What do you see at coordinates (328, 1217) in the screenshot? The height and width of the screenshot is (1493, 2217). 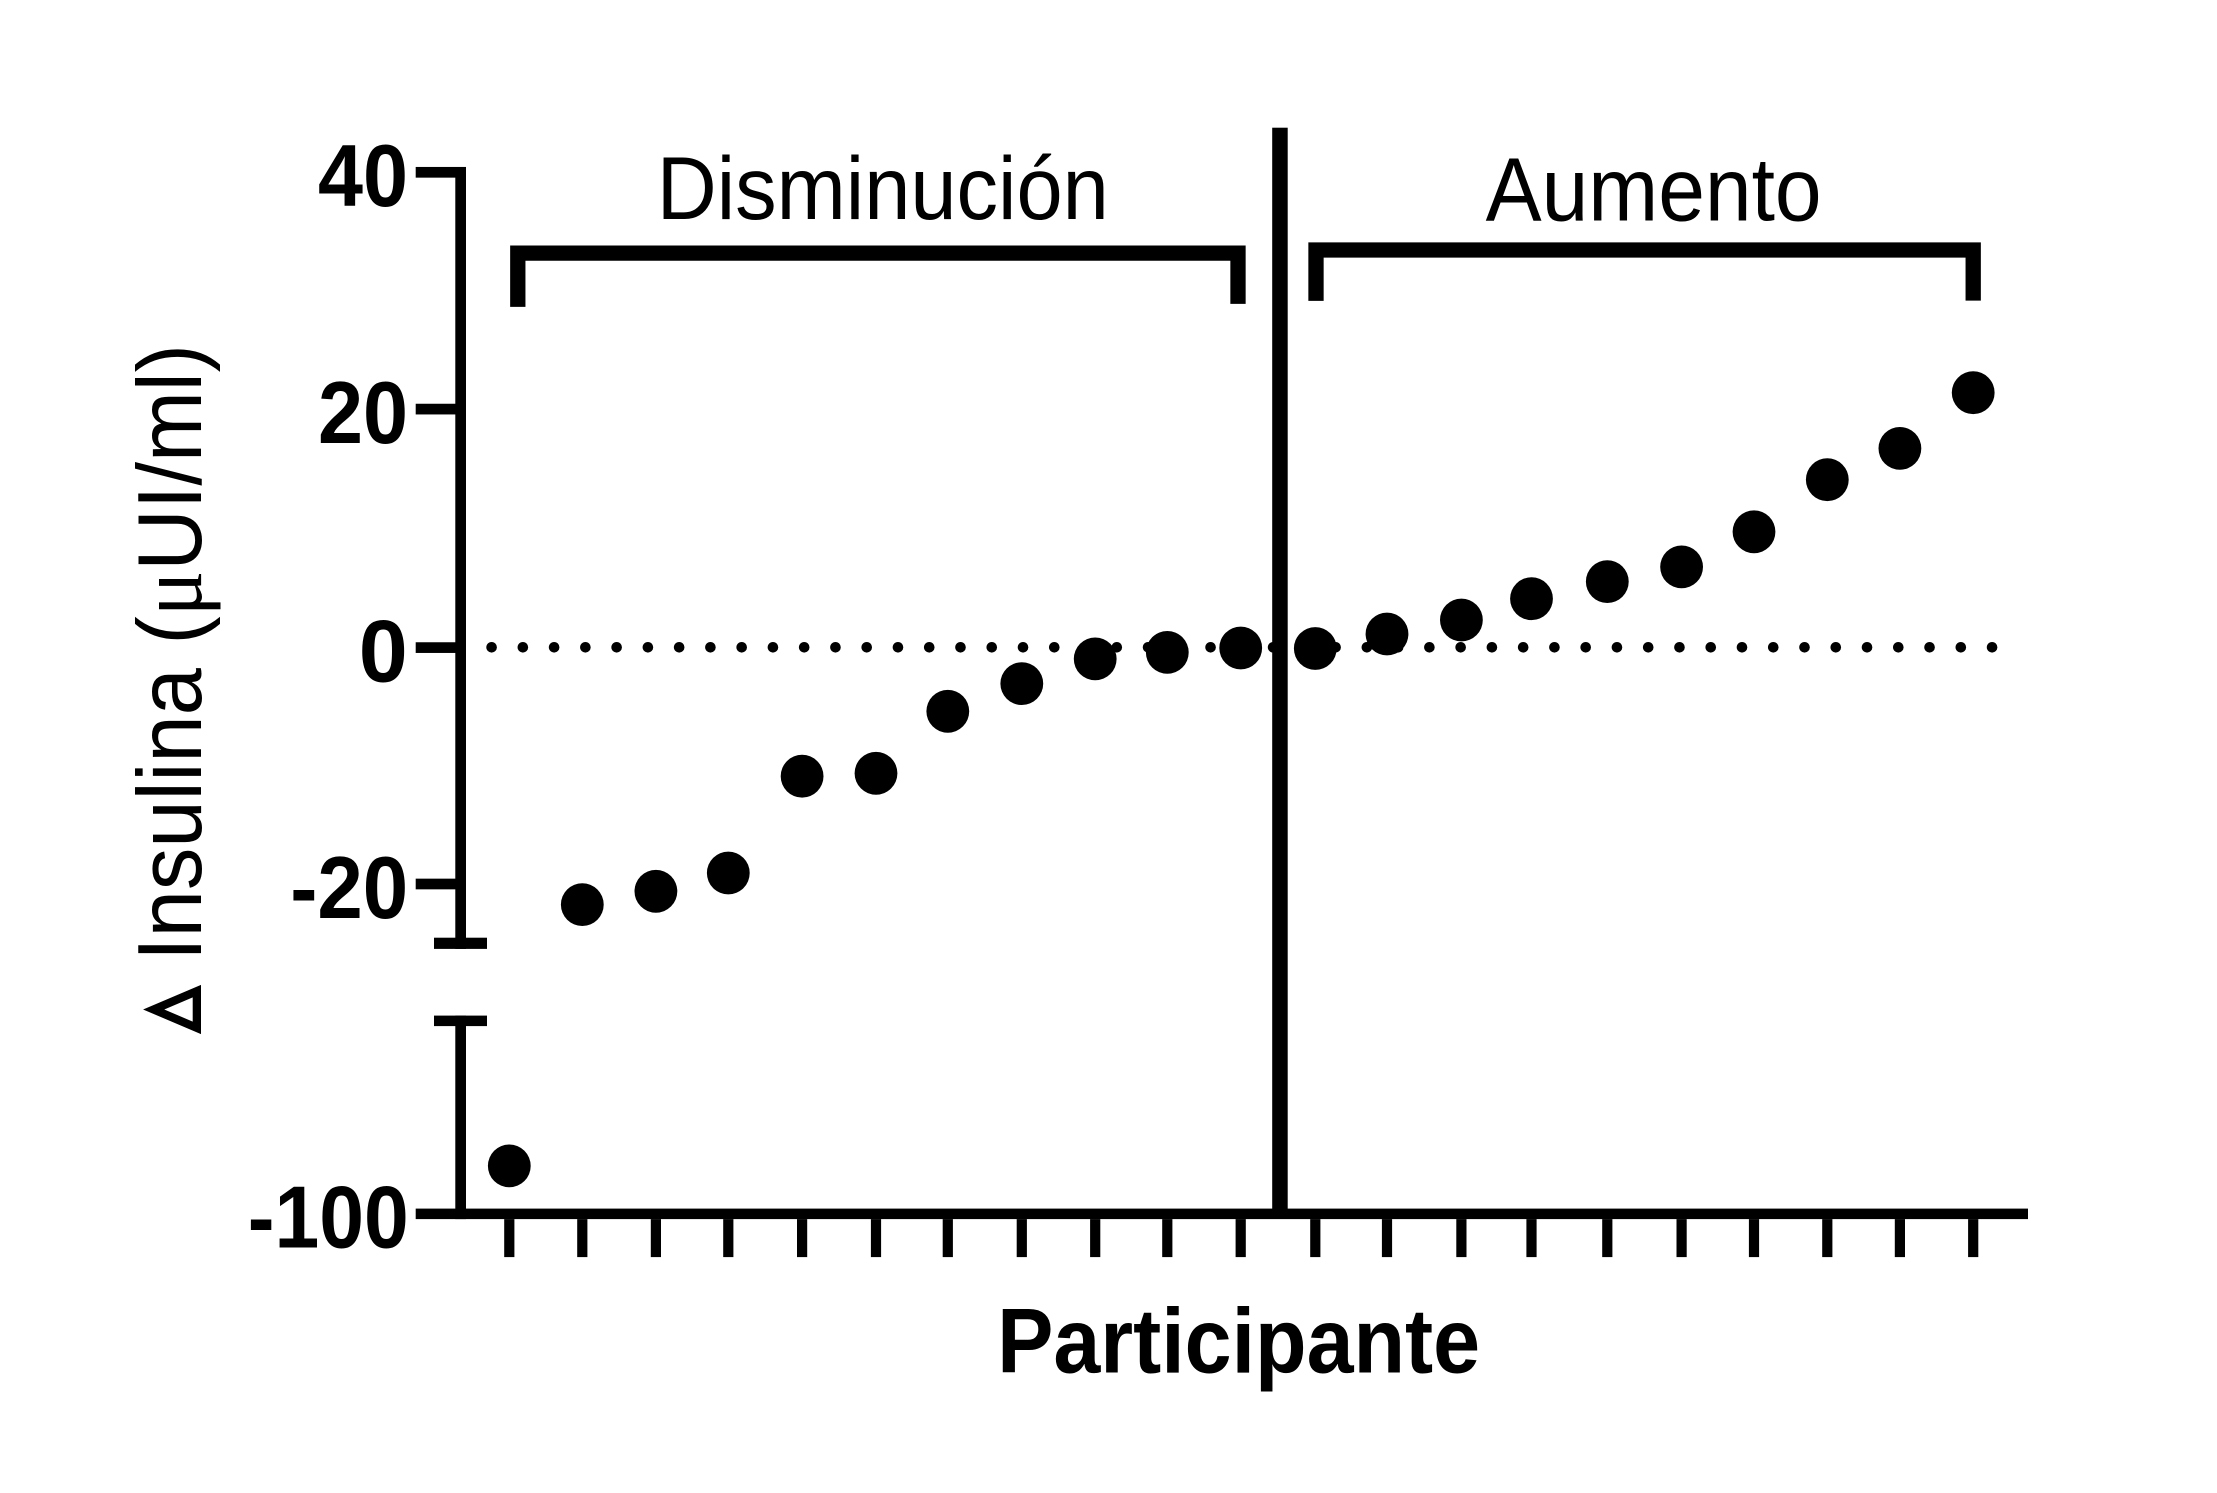 I see `svg-text: -100` at bounding box center [328, 1217].